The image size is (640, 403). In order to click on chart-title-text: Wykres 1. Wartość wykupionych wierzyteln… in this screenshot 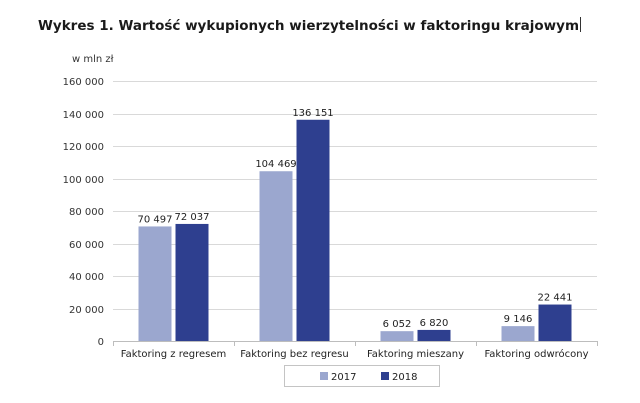, I will do `click(309, 26)`.